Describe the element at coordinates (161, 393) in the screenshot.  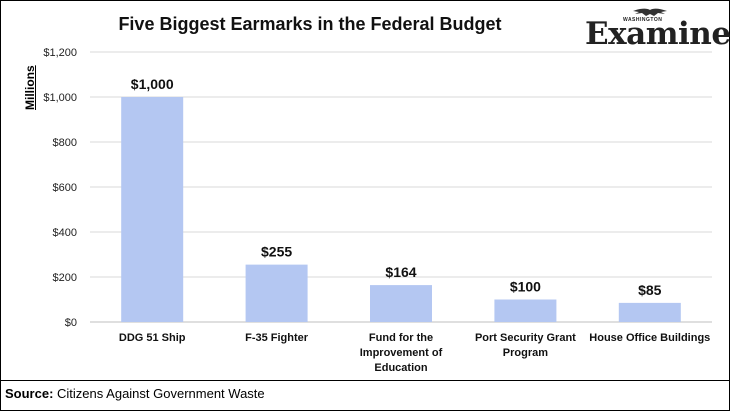
I see `source-text: Citizens Against Government Waste` at that location.